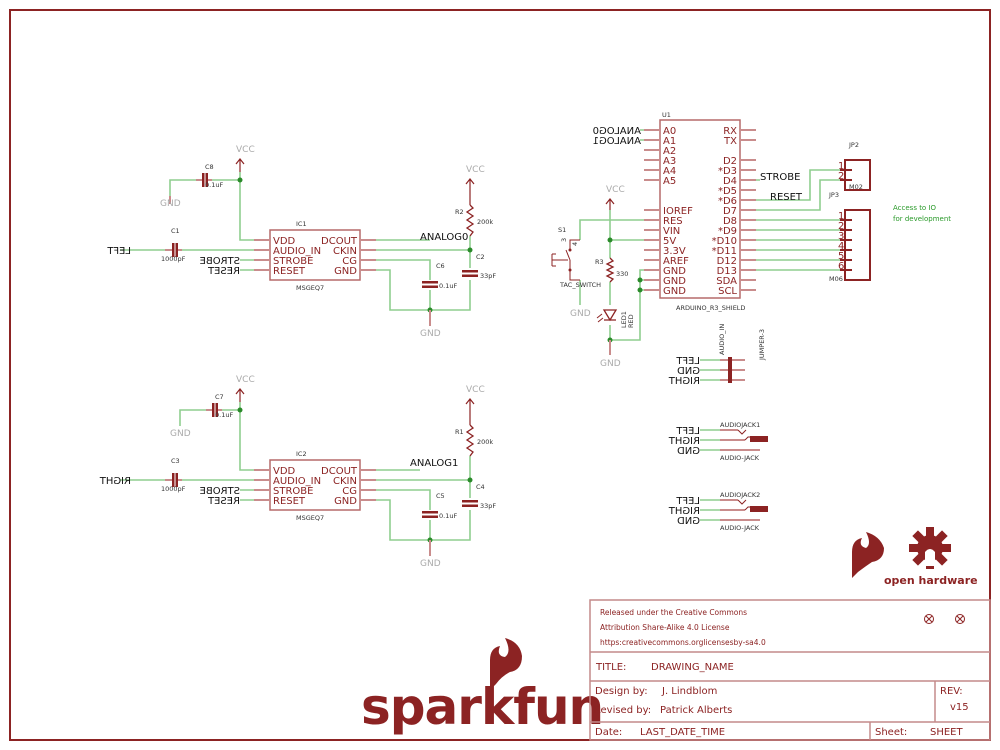 This screenshot has width=1000, height=750. What do you see at coordinates (740, 425) in the screenshot?
I see `jack1-ref: AUDIOJACK1` at bounding box center [740, 425].